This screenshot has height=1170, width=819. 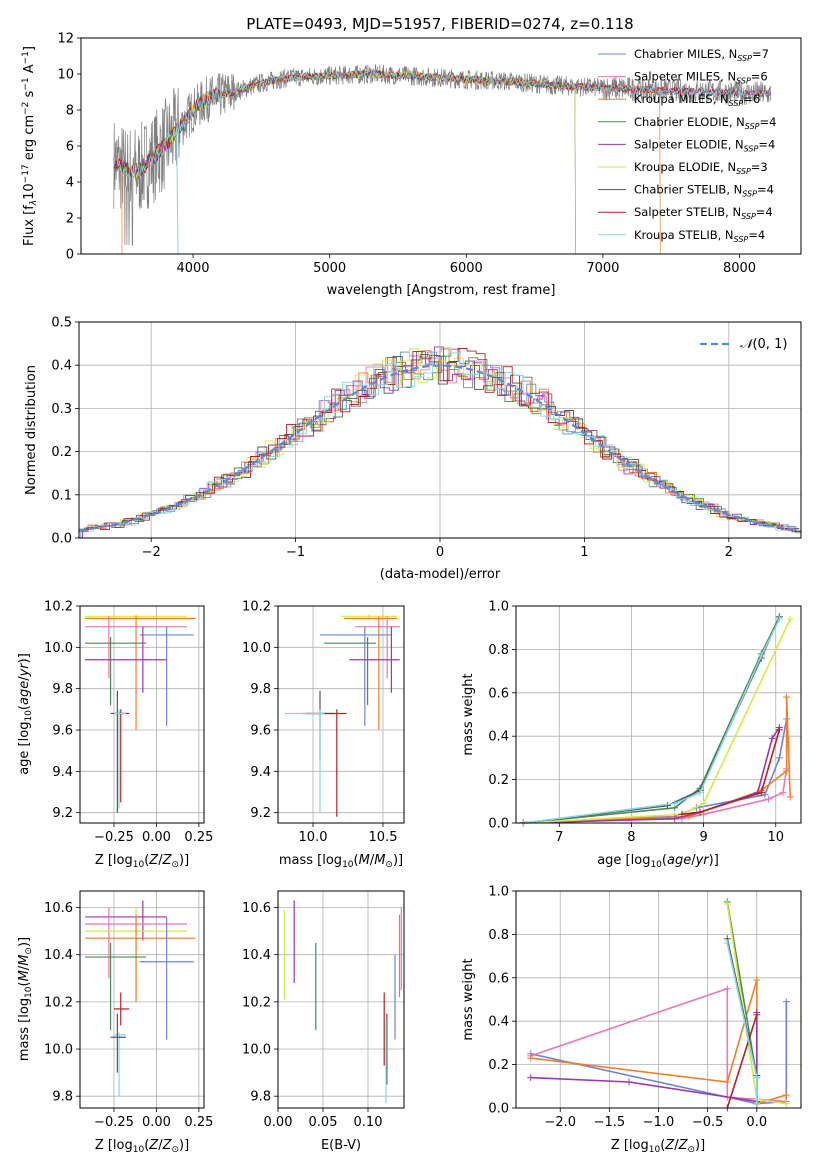 I want to click on age-z-ylabel: age [log10(age/yr)], so click(x=25, y=714).